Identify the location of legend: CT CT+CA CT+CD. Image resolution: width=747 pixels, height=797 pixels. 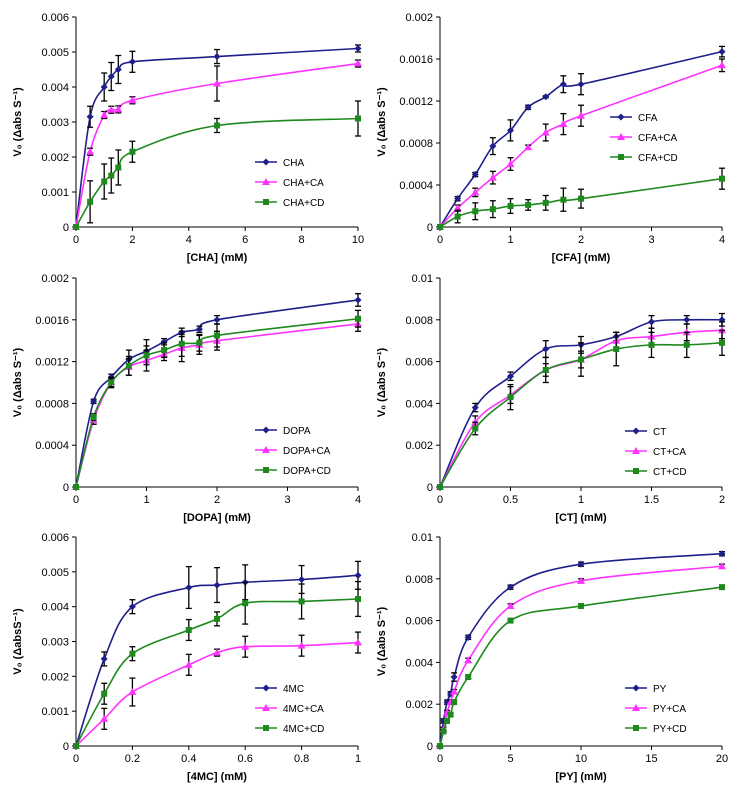
(656, 452).